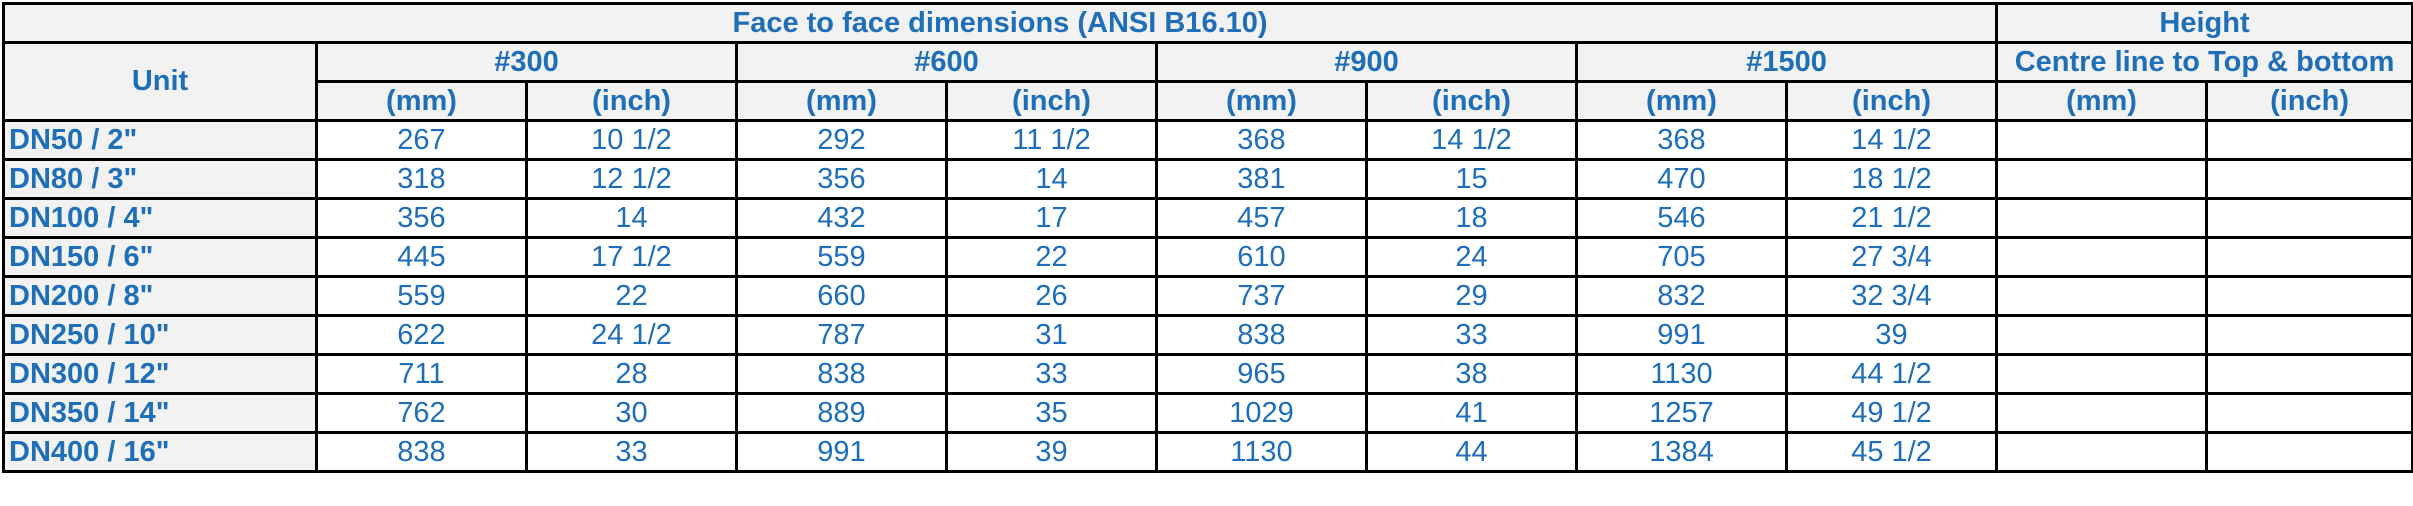  What do you see at coordinates (1891, 413) in the screenshot?
I see `inch-value-cell: 49 1/2` at bounding box center [1891, 413].